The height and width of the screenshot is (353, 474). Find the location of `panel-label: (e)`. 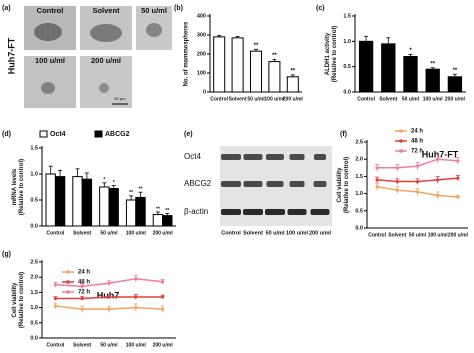

panel-label: (e) is located at coordinates (188, 134).